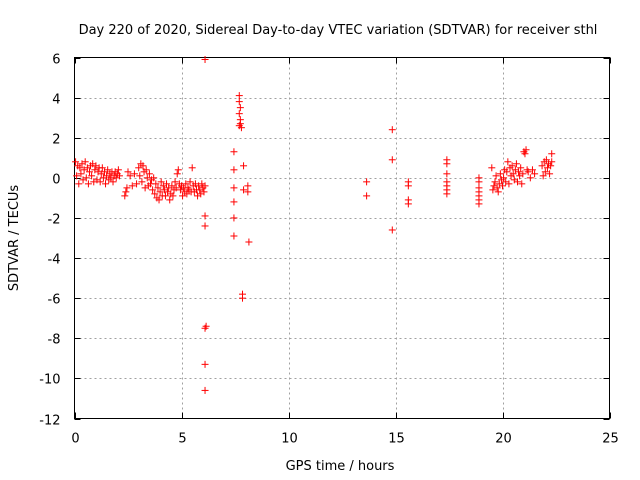 Image resolution: width=640 pixels, height=480 pixels. Describe the element at coordinates (54, 340) in the screenshot. I see `y-tick-label: -8` at that location.